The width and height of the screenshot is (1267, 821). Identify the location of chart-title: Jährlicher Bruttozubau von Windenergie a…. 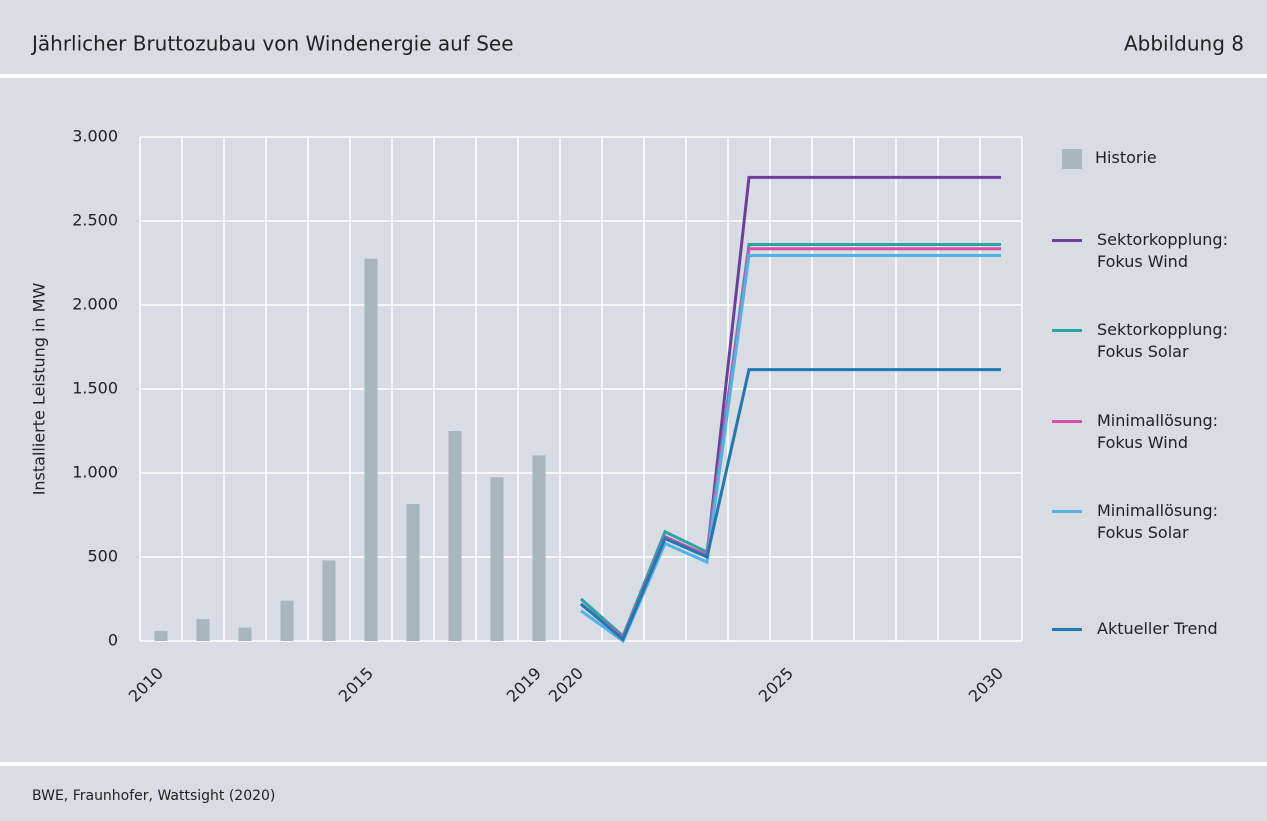
(272, 44).